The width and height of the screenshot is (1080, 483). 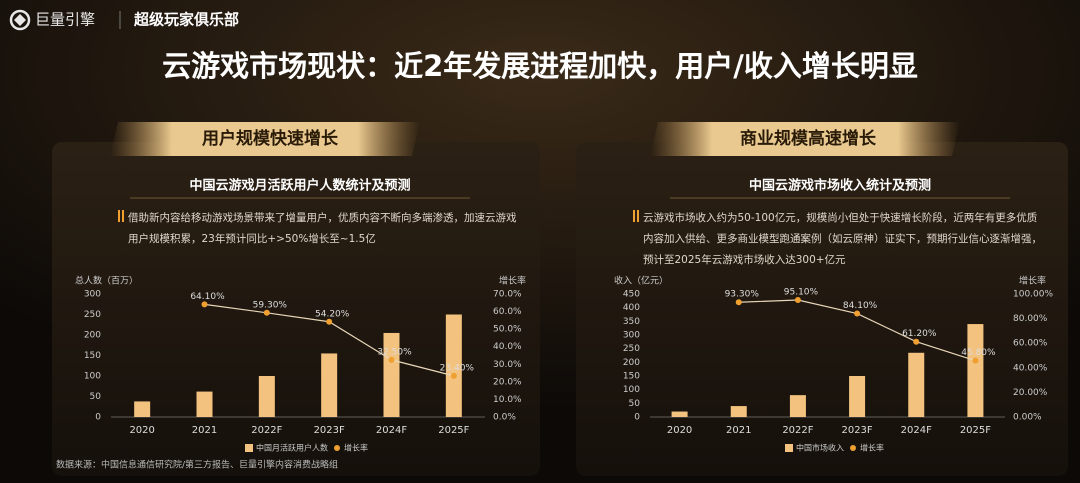 I want to click on y-tick-label: 300, so click(x=92, y=295).